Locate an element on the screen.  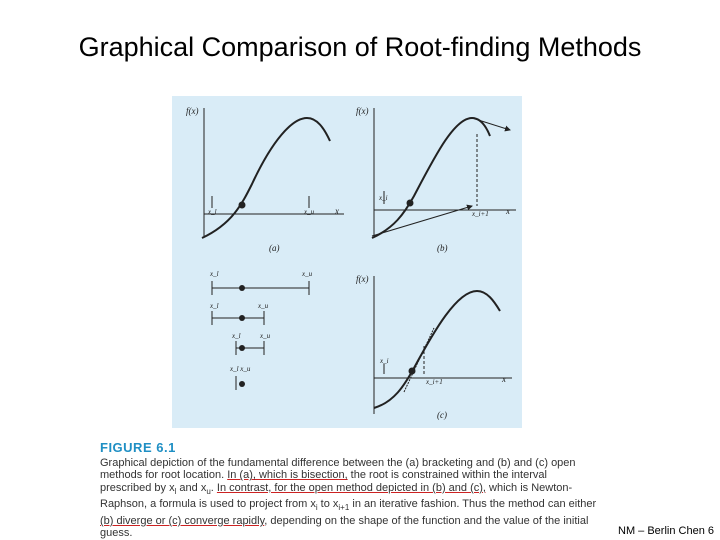
panel-a-curve is located at coordinates (266, 177).